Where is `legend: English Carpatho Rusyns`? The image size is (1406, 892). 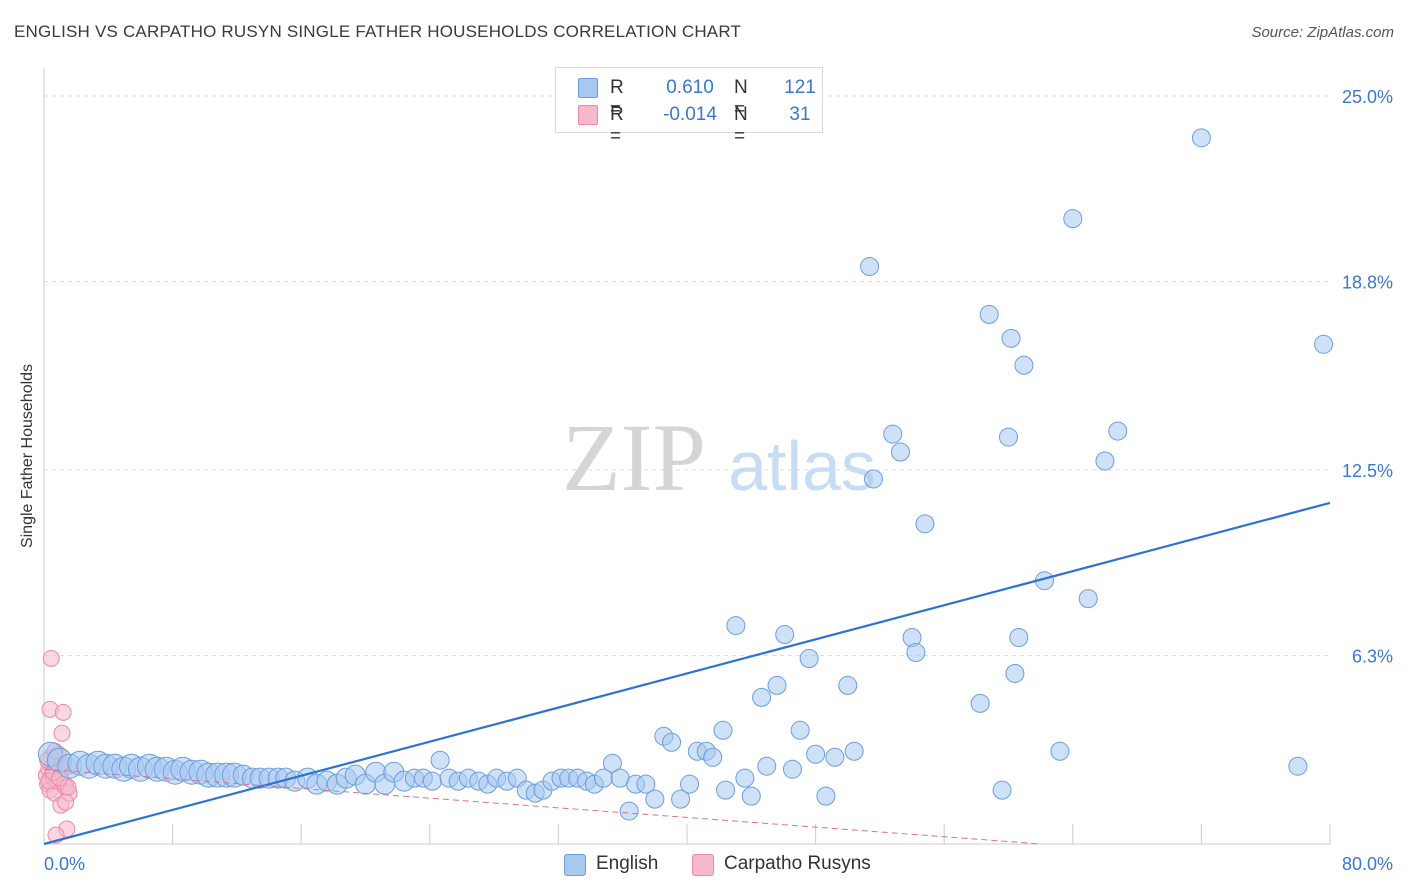
legend: English Carpatho Rusyns is located at coordinates (703, 865).